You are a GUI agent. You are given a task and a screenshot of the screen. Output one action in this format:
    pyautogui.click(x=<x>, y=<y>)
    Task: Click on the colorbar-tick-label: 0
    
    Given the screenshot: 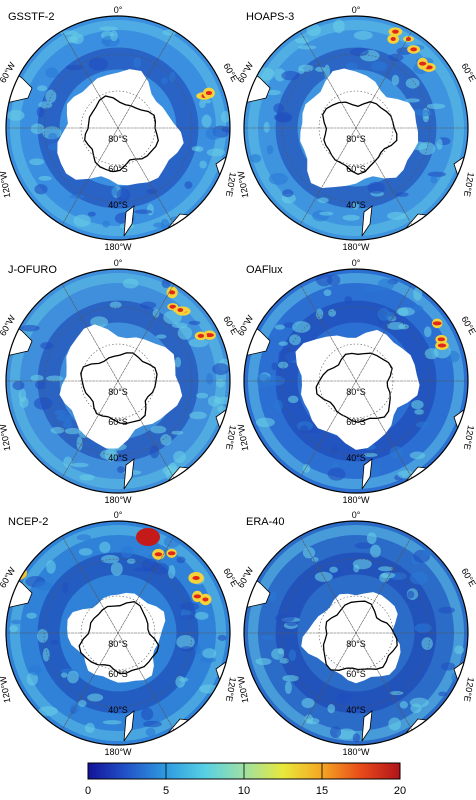 What is the action you would take?
    pyautogui.click(x=88, y=791)
    